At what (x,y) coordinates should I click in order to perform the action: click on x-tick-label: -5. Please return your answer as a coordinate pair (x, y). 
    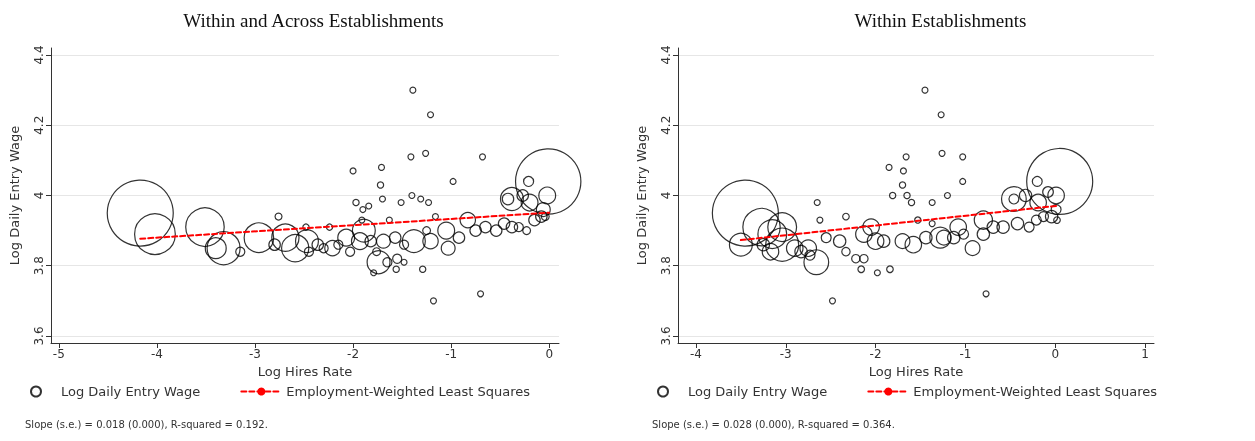
    Looking at the image, I should click on (58, 354).